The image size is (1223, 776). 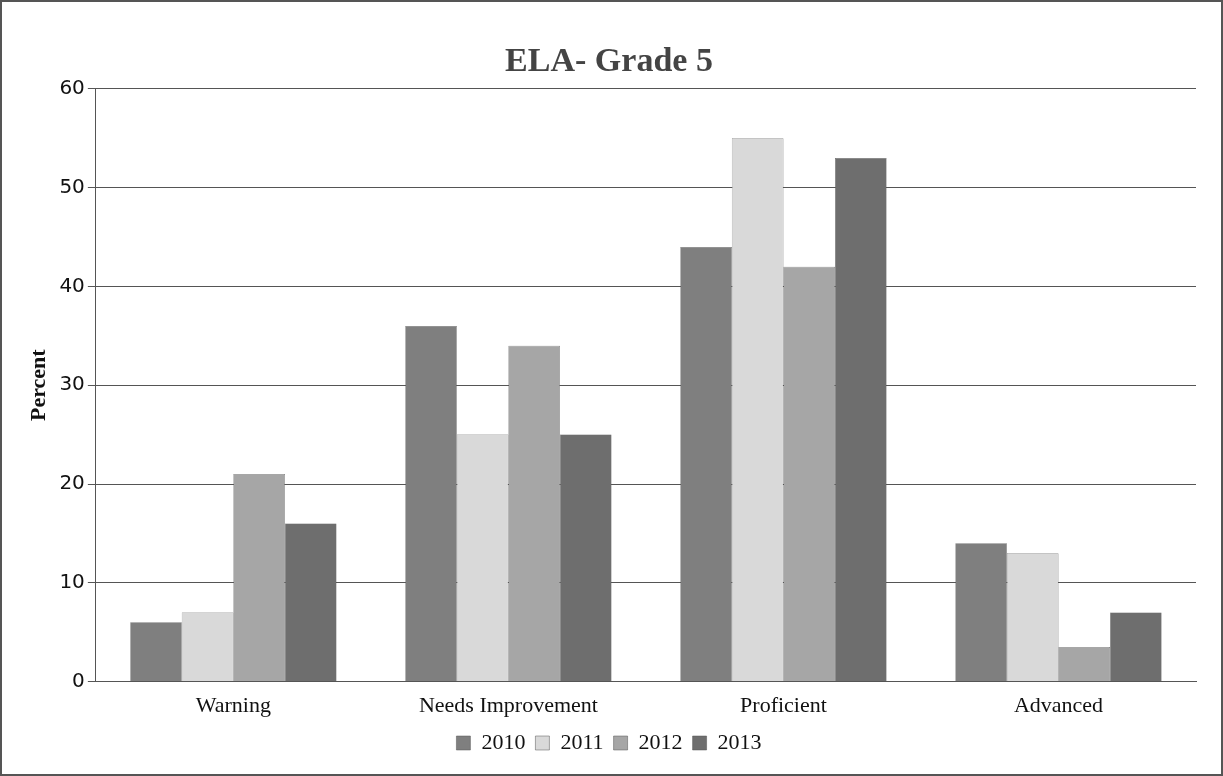 I want to click on x-tick-label: Warning, so click(x=233, y=704).